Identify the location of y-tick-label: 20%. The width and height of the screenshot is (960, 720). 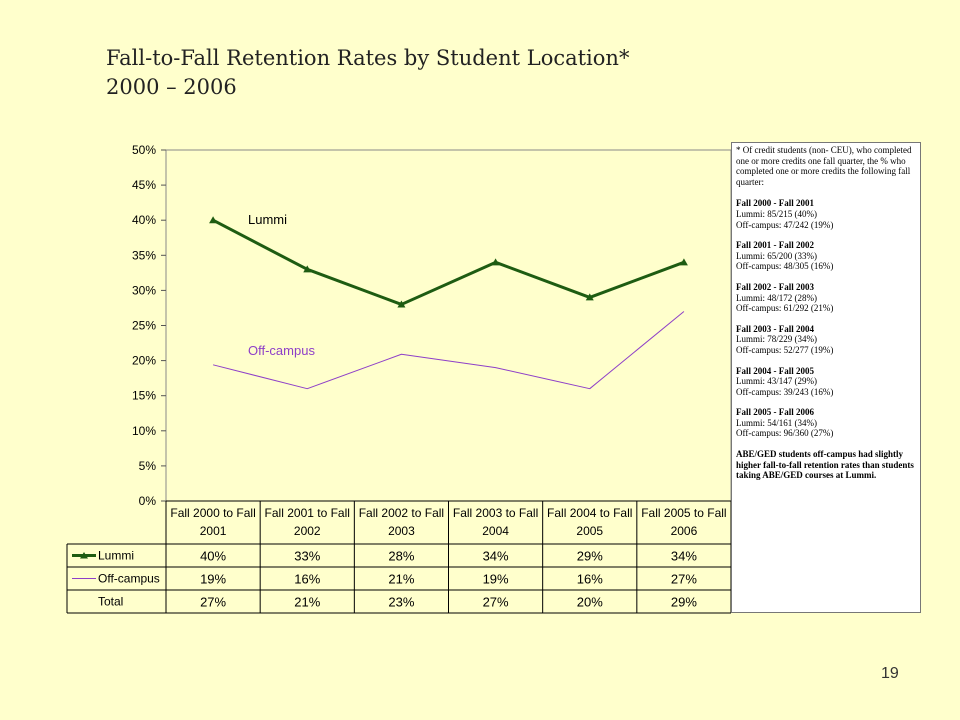
(144, 361).